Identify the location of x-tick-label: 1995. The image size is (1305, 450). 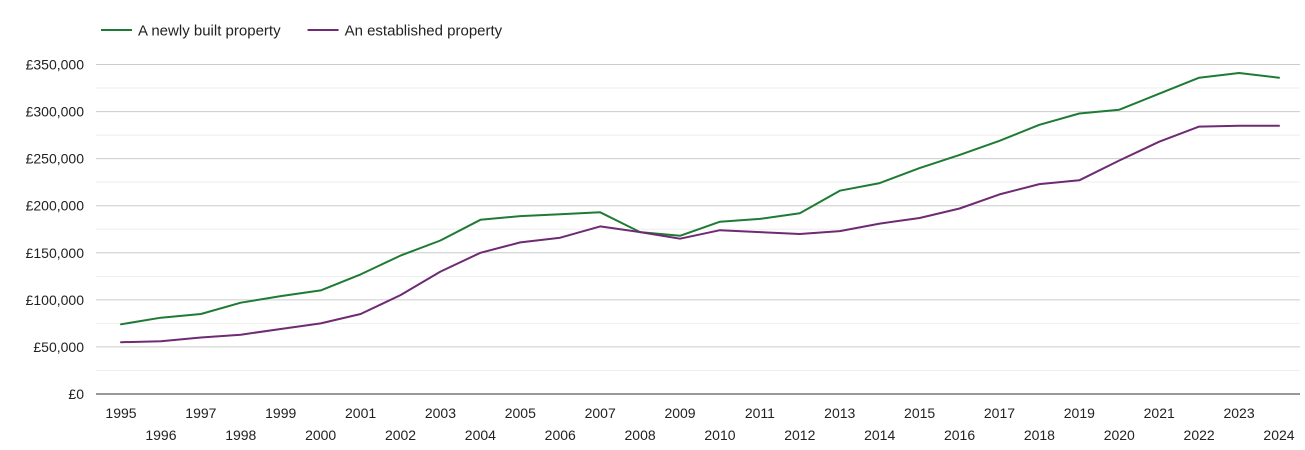
(120, 413).